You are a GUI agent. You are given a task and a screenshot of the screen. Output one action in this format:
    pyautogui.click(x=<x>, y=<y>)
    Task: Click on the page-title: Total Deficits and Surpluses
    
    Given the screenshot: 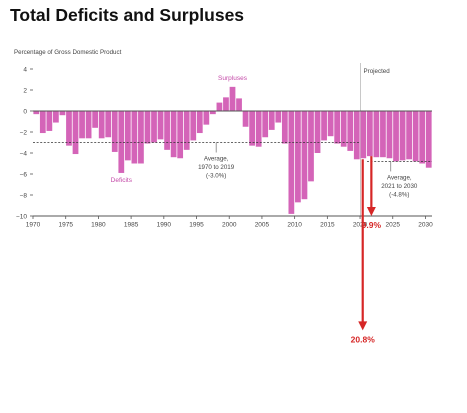 What is the action you would take?
    pyautogui.click(x=127, y=15)
    